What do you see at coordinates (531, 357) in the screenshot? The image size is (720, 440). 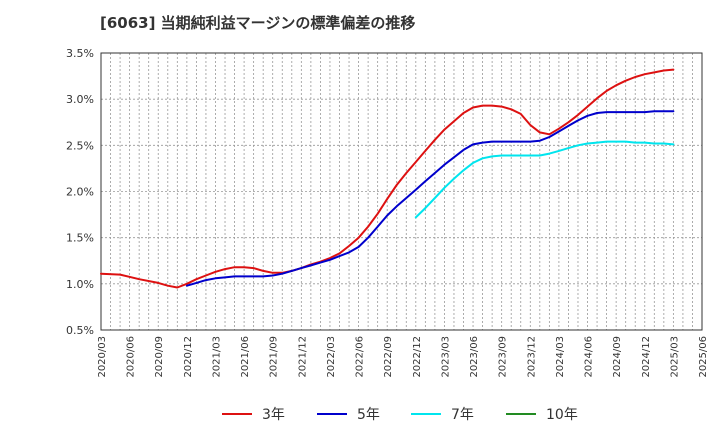 I see `x-tick-label: 2023/12` at bounding box center [531, 357].